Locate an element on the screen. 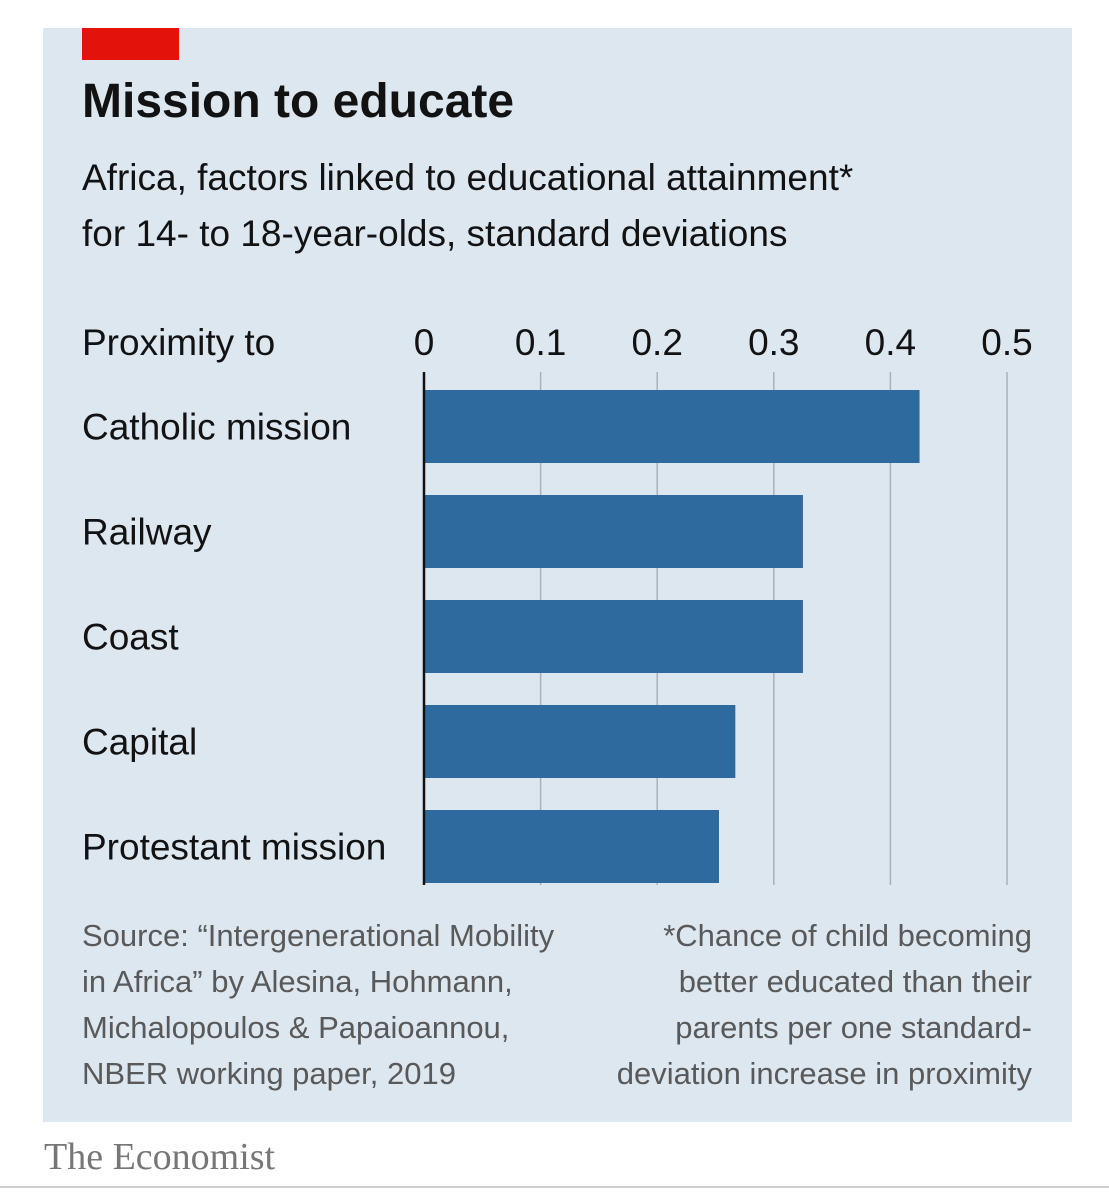 This screenshot has height=1200, width=1109. x-tick-label-4: 0.4 is located at coordinates (890, 342).